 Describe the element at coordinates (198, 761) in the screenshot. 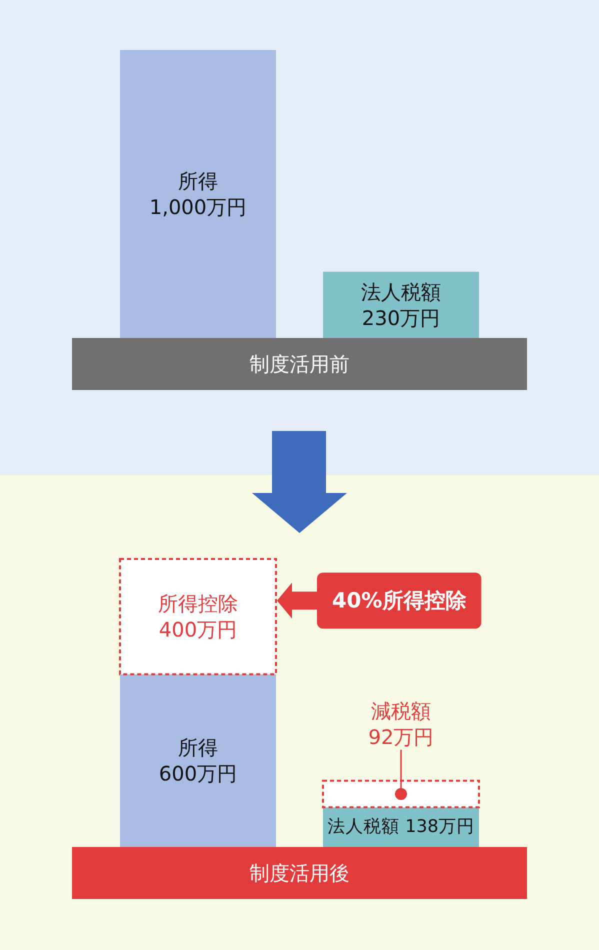

I see `data-label: 所得 600万円` at that location.